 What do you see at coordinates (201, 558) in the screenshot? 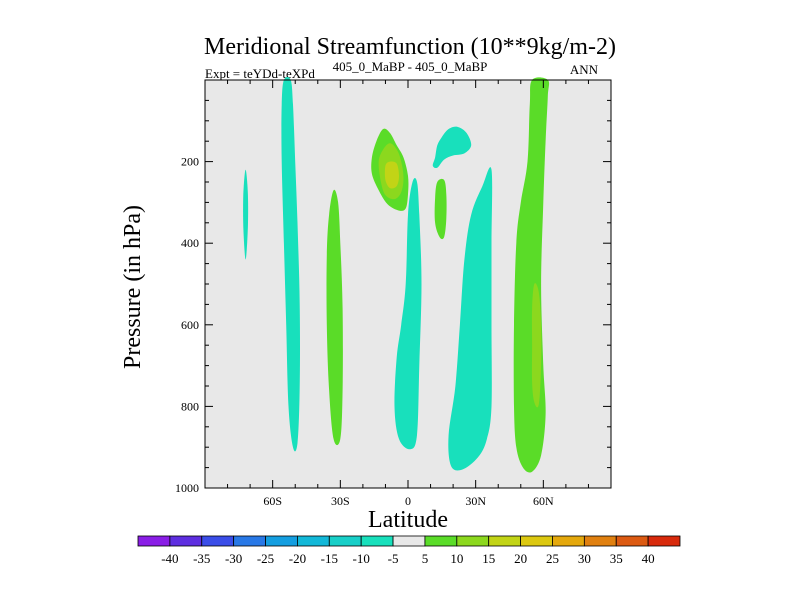
I see `colorbar-label: -35` at bounding box center [201, 558].